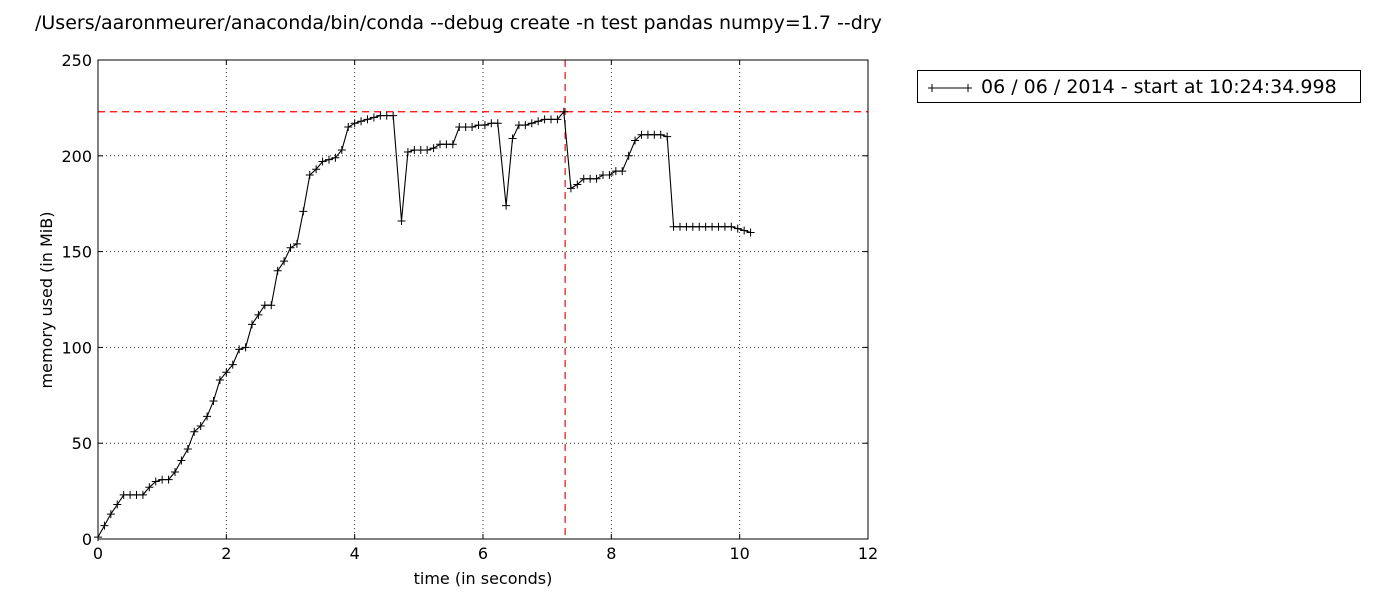  Describe the element at coordinates (76, 156) in the screenshot. I see `y-tick-label: 200` at that location.